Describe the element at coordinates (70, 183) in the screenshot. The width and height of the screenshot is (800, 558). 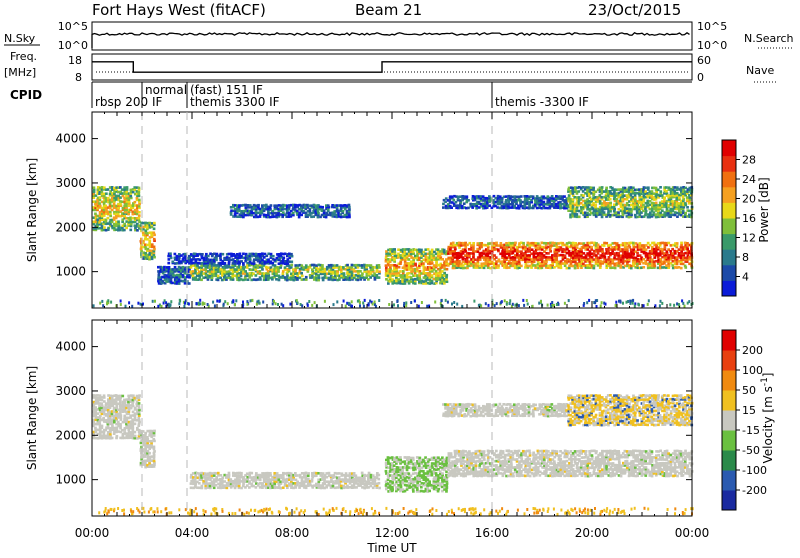
I see `y-tick-label: 3000` at that location.